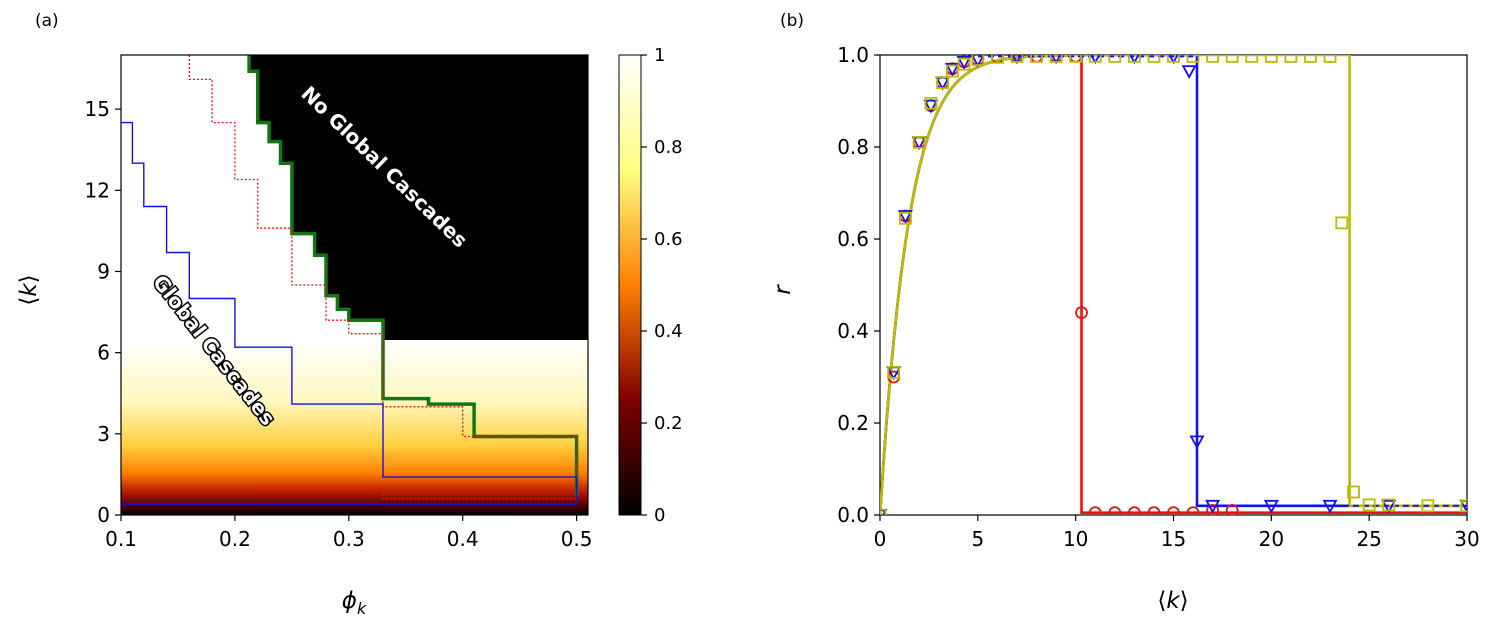 The width and height of the screenshot is (1495, 631). What do you see at coordinates (1172, 601) in the screenshot?
I see `line-plot-xlabel: ⟨k⟩` at bounding box center [1172, 601].